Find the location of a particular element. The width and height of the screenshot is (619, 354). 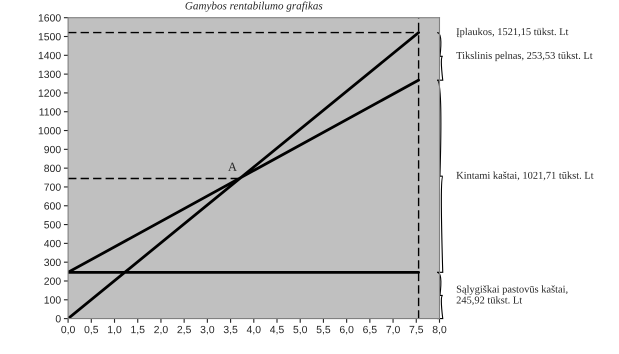

x-tick-label: 4,5 is located at coordinates (277, 330).